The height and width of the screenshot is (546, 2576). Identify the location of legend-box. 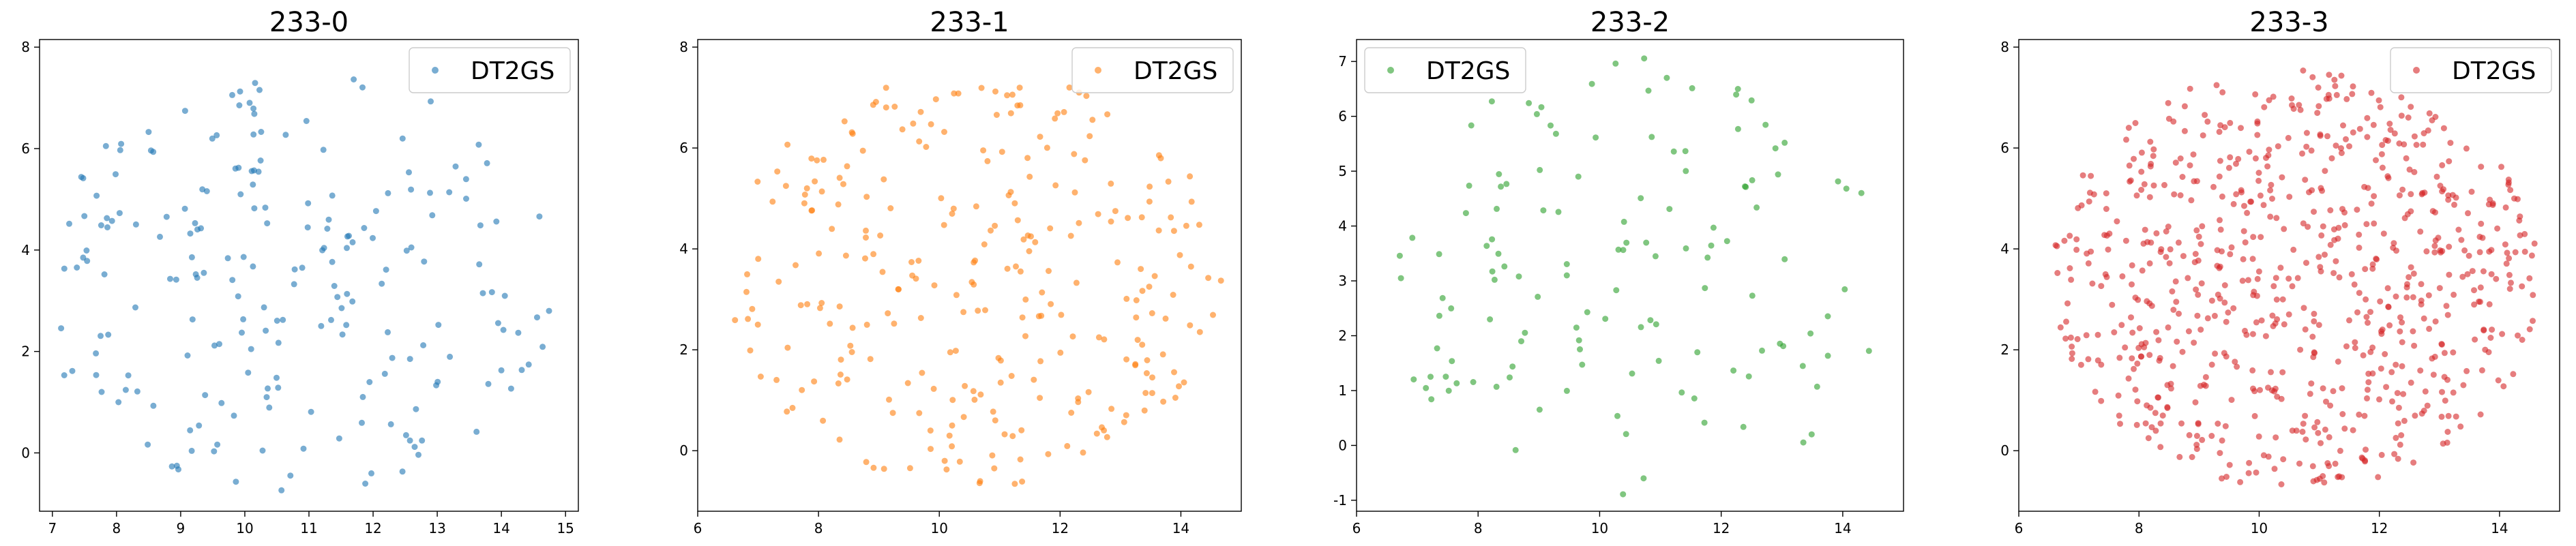
(490, 70).